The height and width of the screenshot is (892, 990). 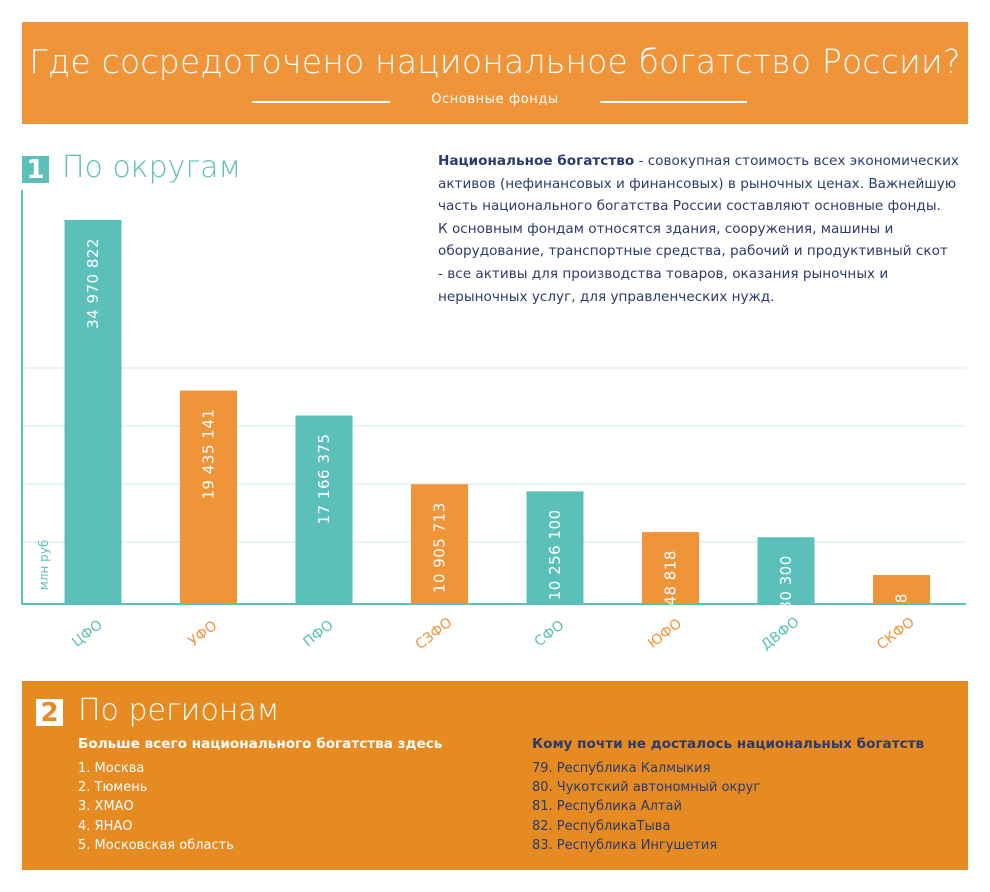 I want to click on list-item: 5. Московская область, so click(x=156, y=845).